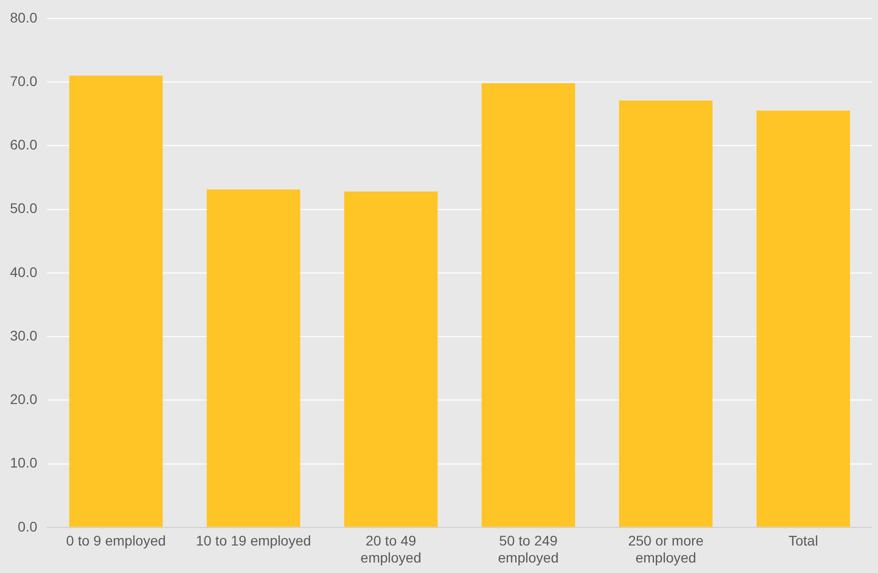  I want to click on x-tick-label: Total, so click(803, 540).